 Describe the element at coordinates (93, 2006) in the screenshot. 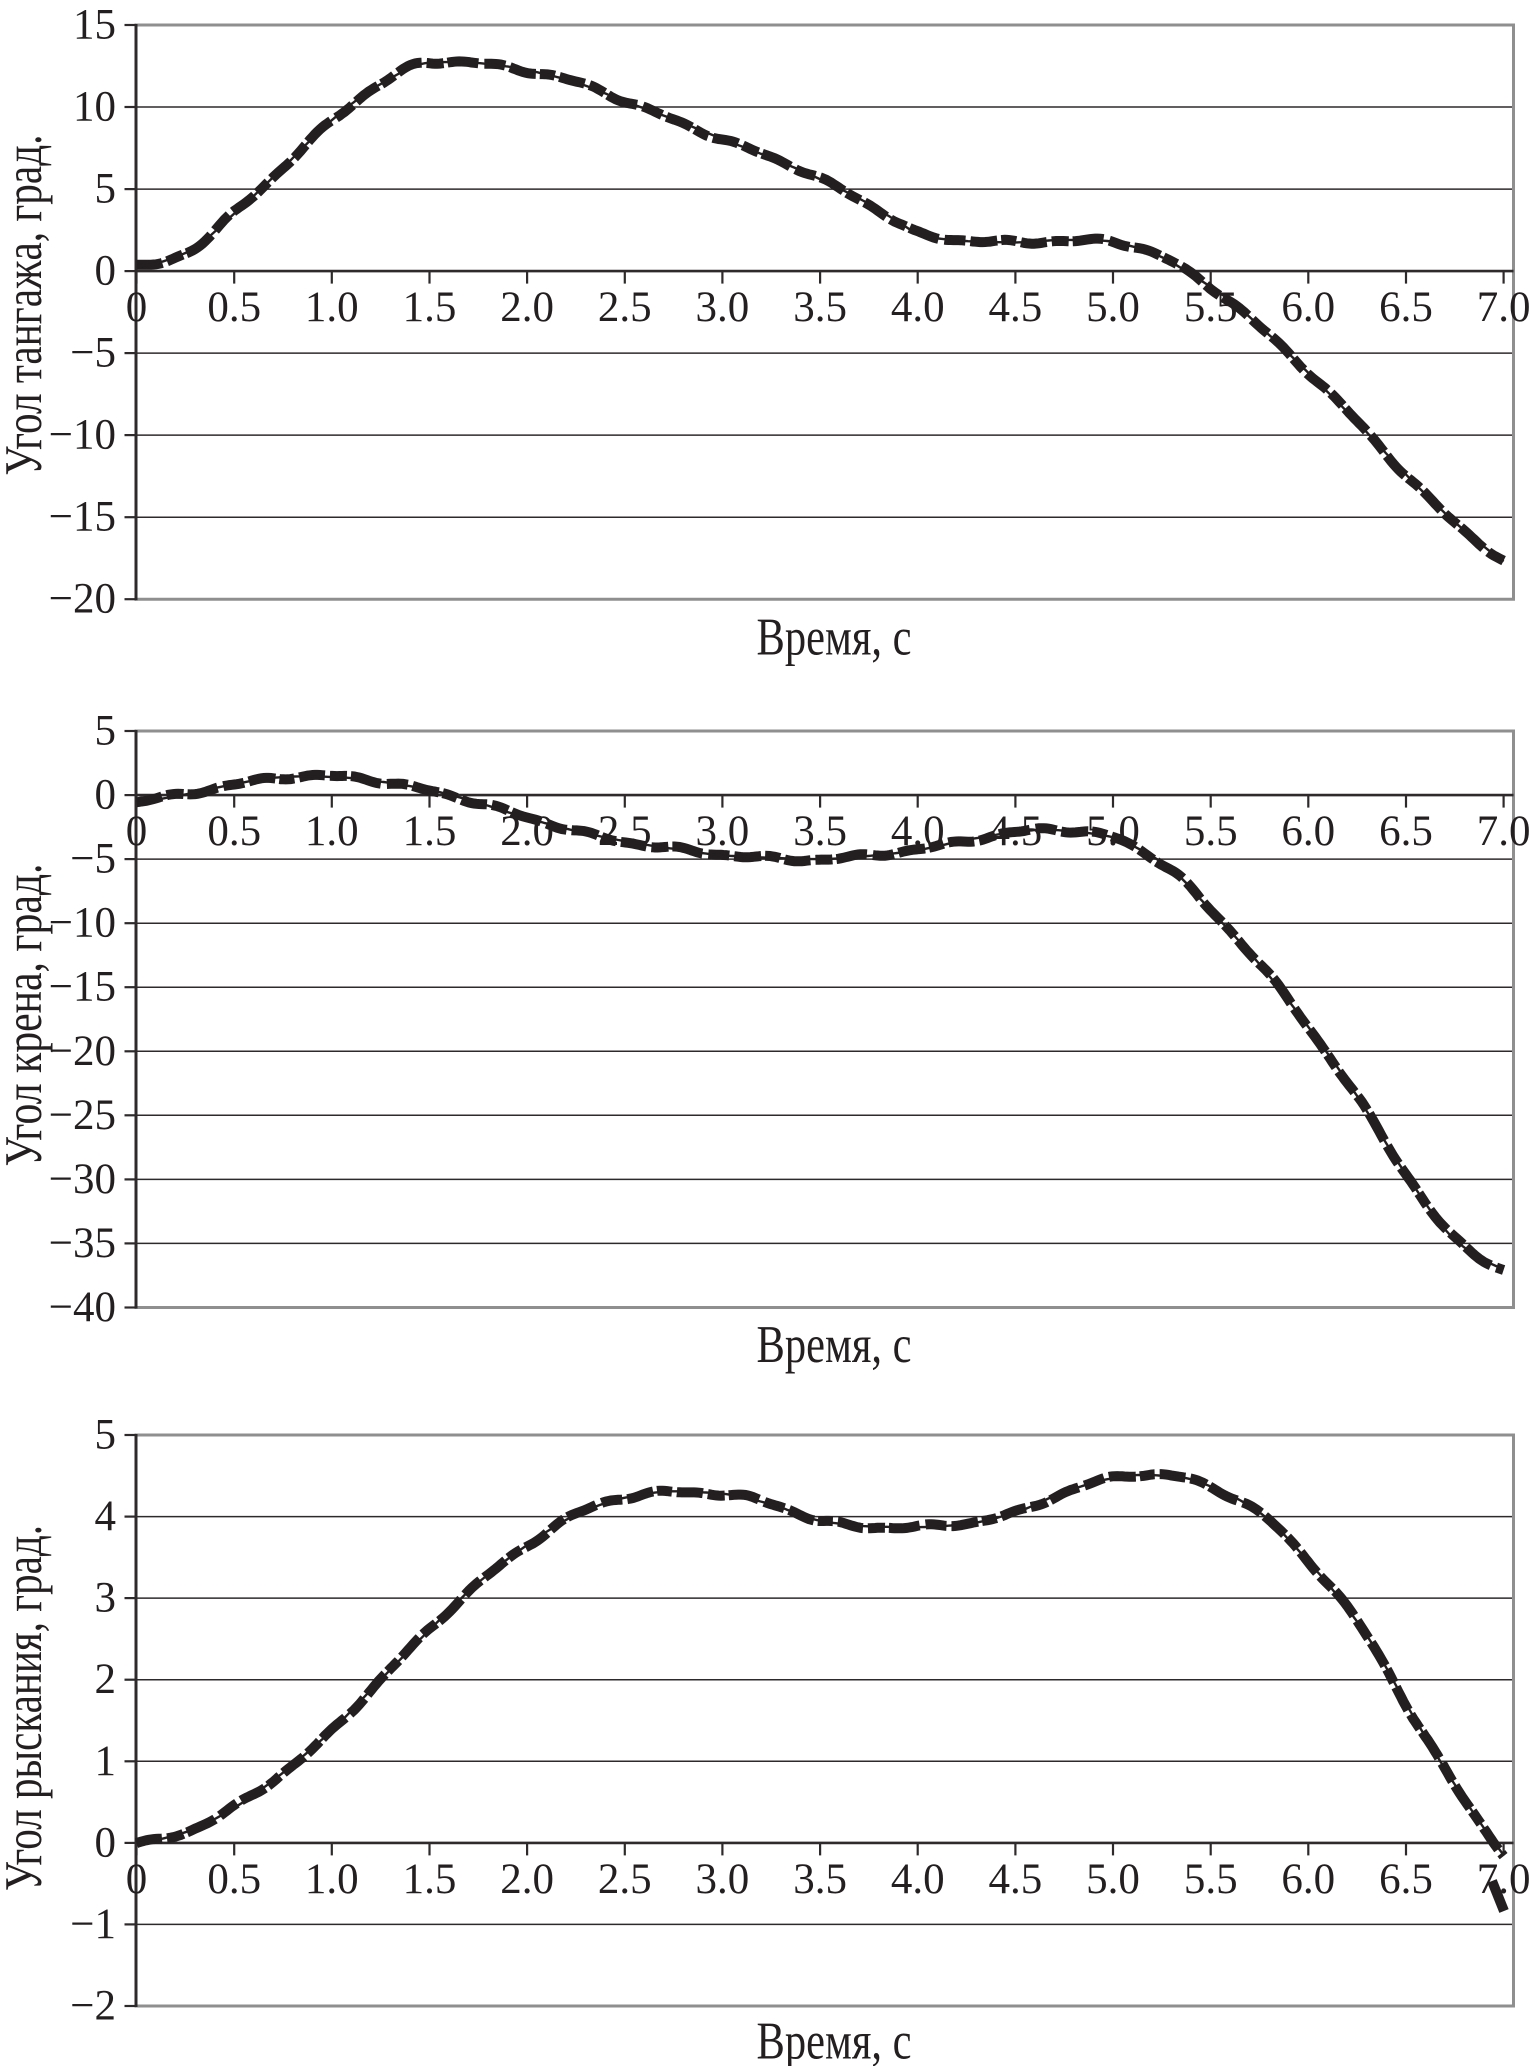

I see `svg-text: −2` at that location.